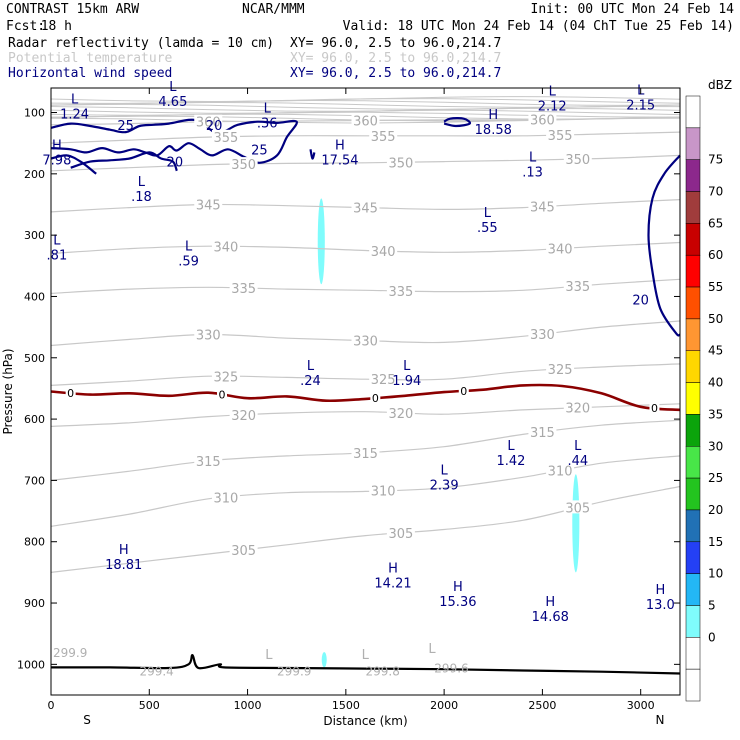 The width and height of the screenshot is (740, 740). What do you see at coordinates (444, 485) in the screenshot?
I see `extremum-value: 2.39` at bounding box center [444, 485].